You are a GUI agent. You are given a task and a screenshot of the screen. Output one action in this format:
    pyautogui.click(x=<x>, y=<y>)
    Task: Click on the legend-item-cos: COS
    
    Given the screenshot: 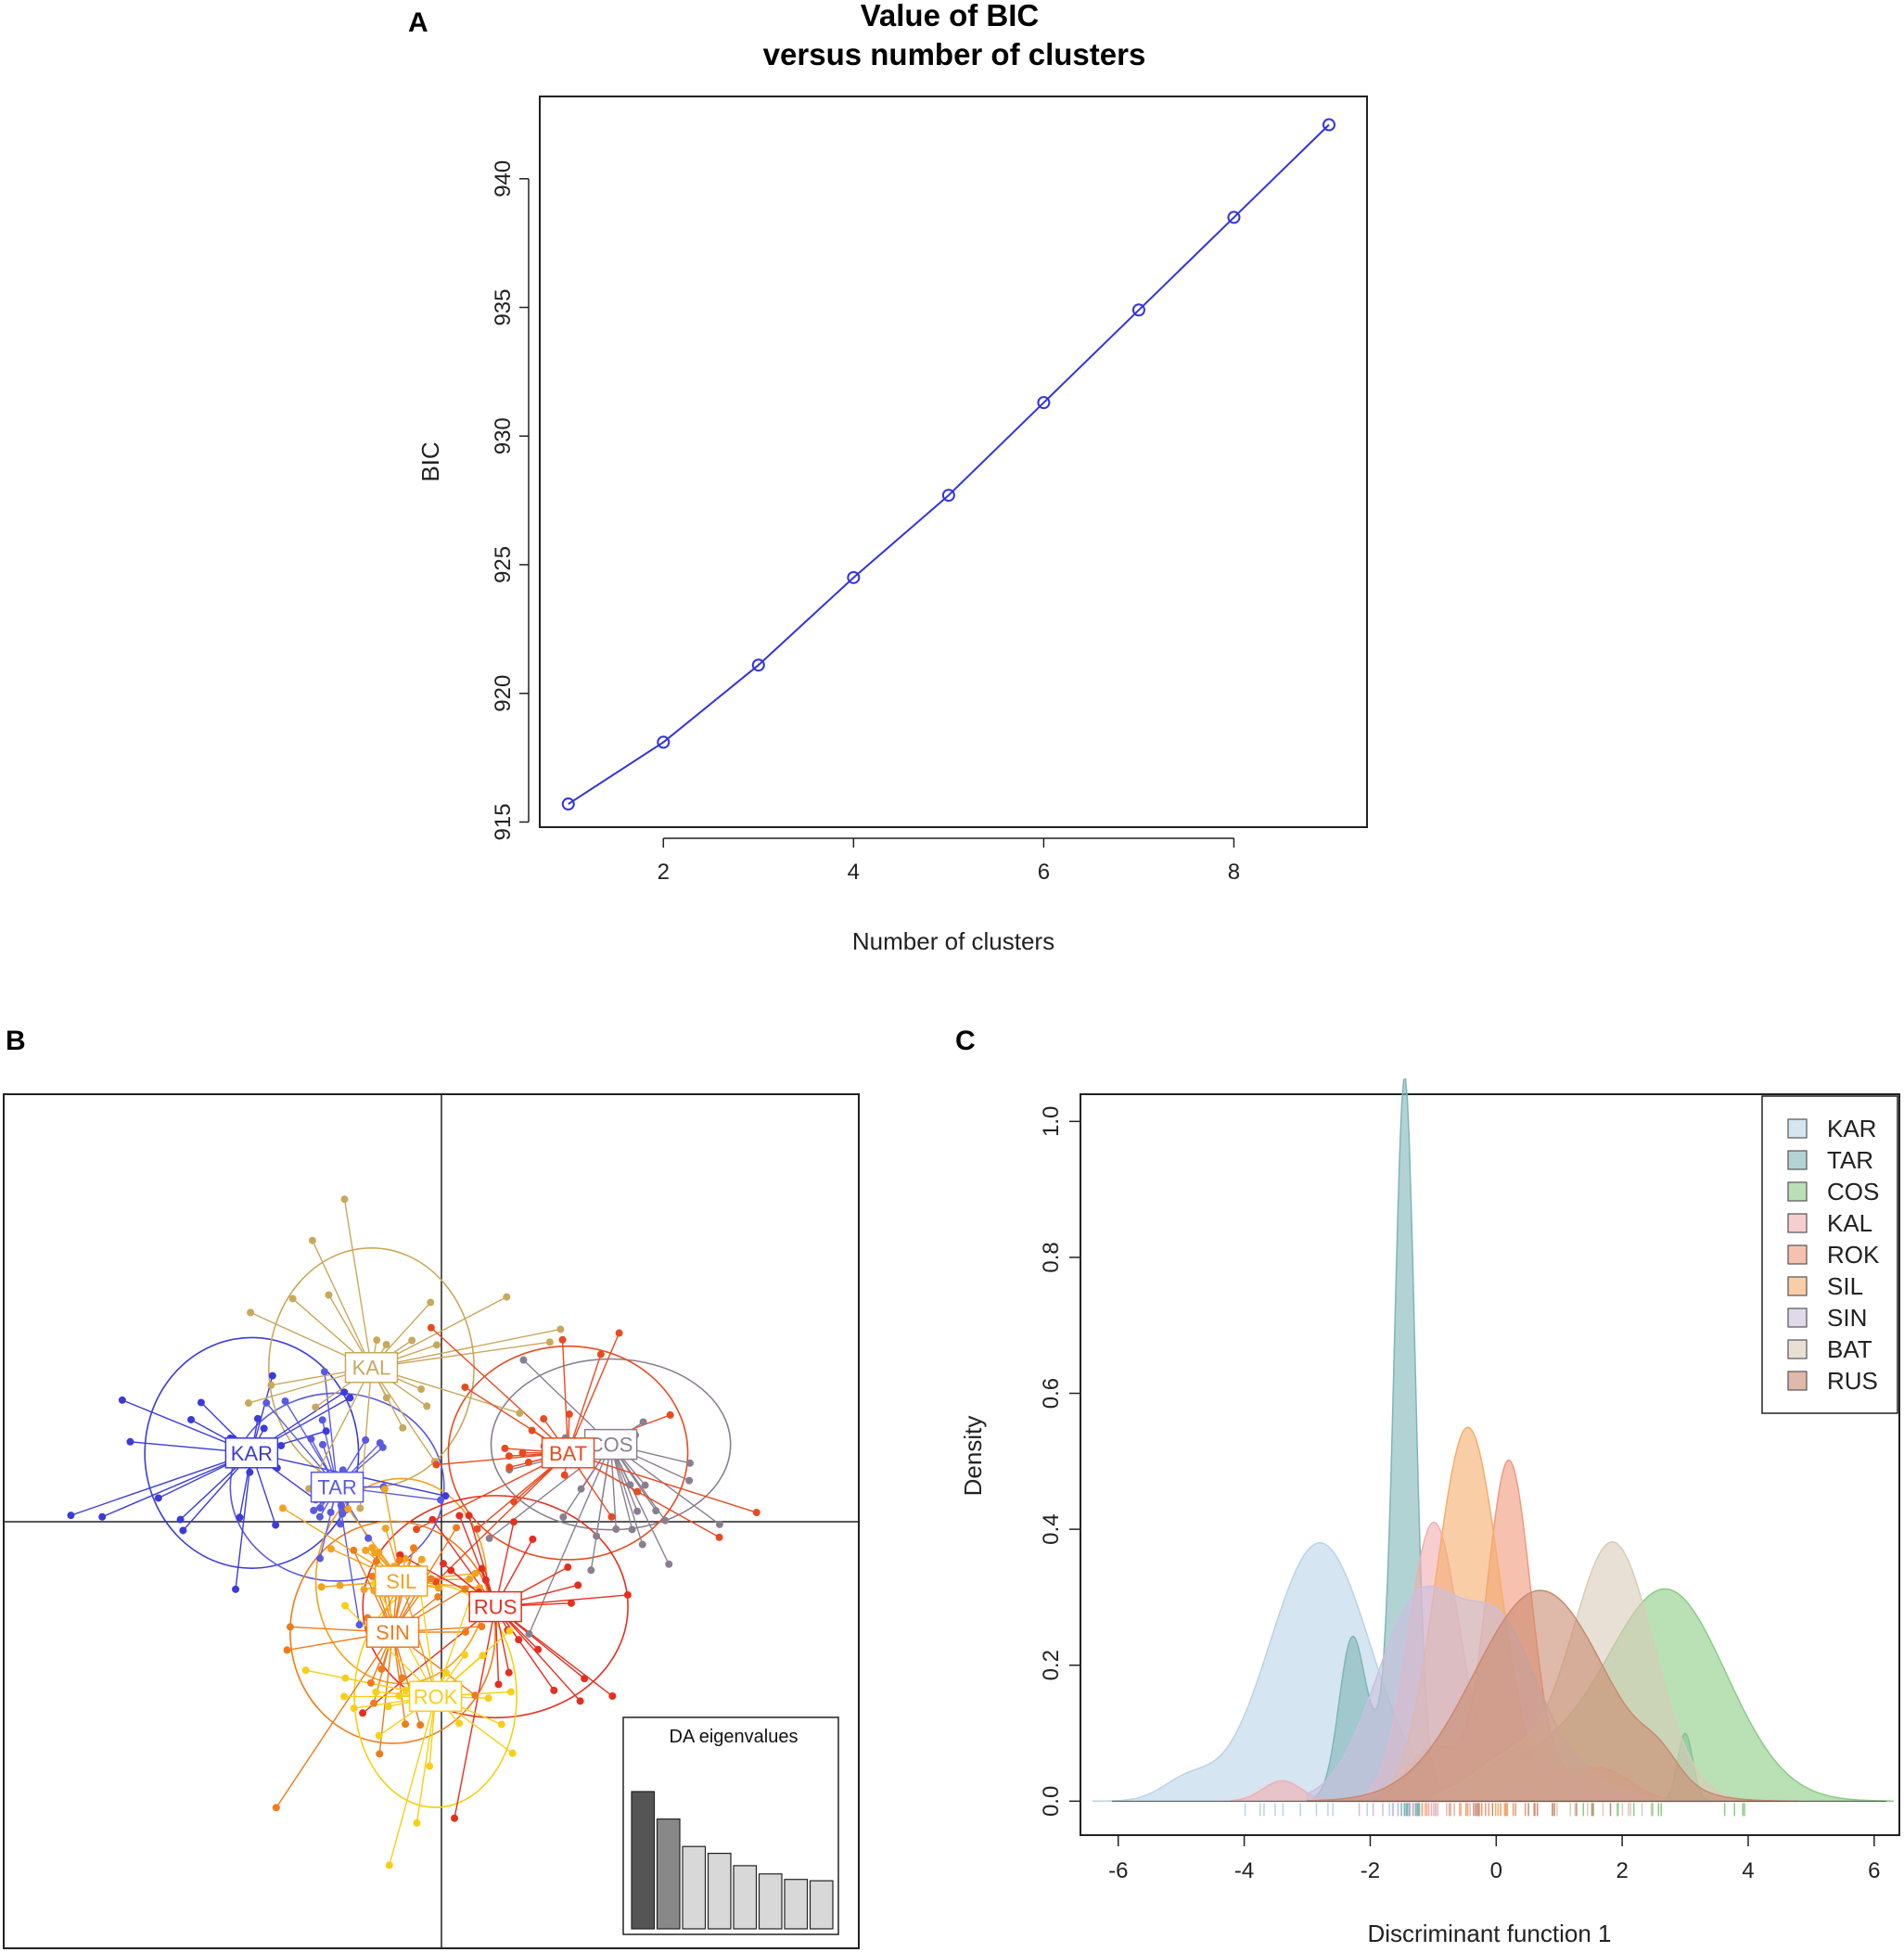 What is the action you would take?
    pyautogui.click(x=1833, y=1192)
    